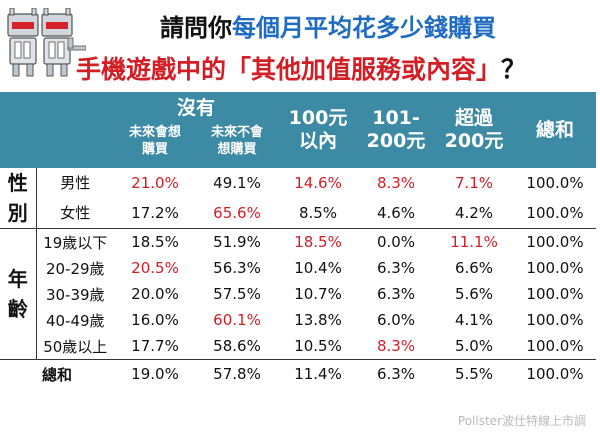 The height and width of the screenshot is (440, 600). I want to click on total-value-cell: 100.0%, so click(555, 373).